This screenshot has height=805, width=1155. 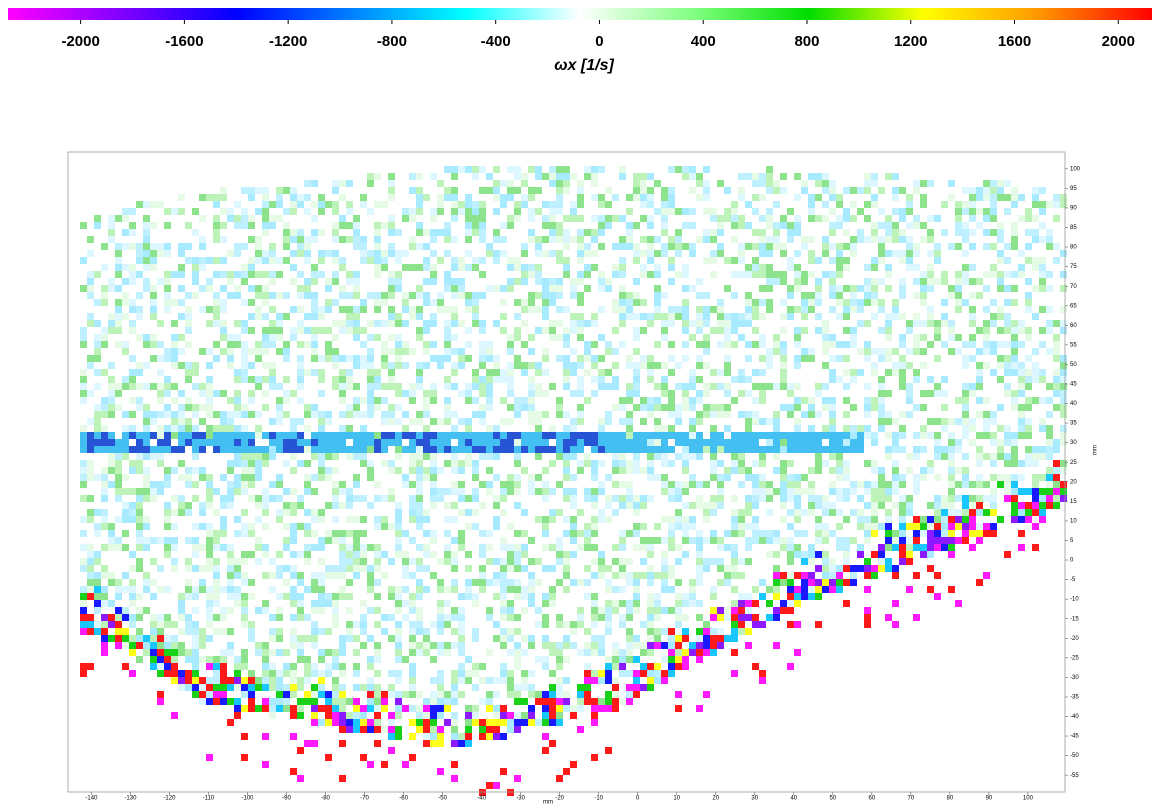 I want to click on colorbar, so click(x=580, y=14).